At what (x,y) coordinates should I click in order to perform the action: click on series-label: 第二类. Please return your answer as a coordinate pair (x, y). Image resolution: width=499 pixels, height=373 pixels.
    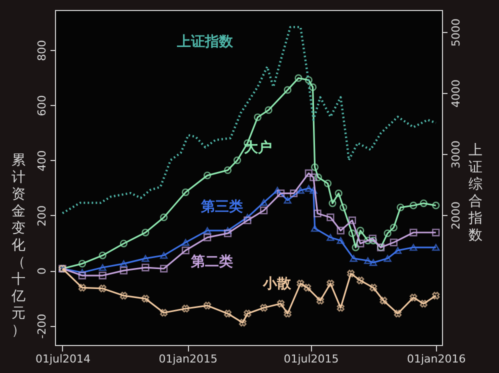
    Looking at the image, I should click on (211, 262).